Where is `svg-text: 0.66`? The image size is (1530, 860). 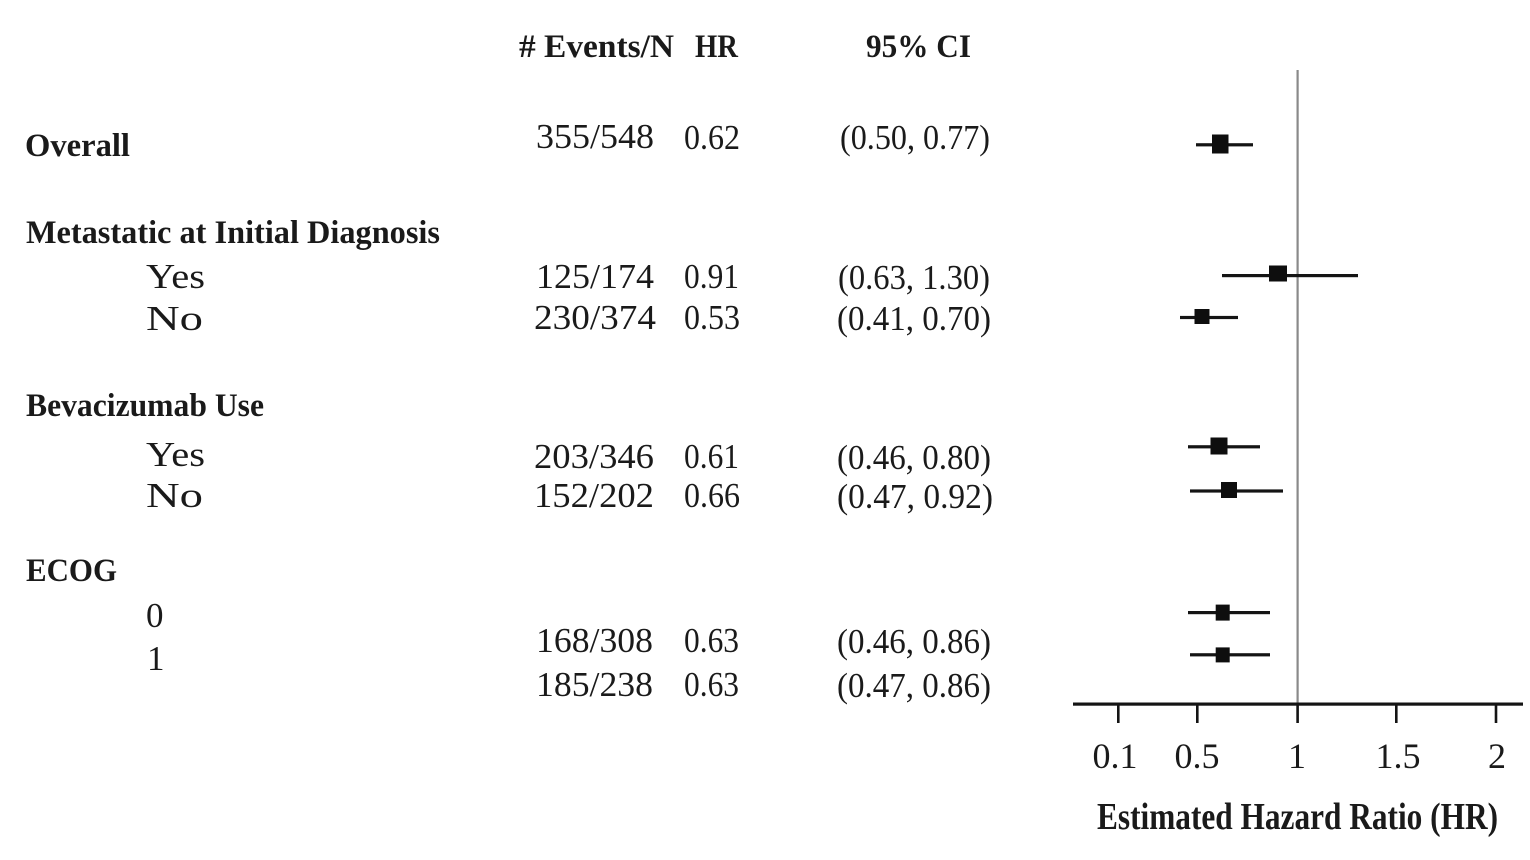 svg-text: 0.66 is located at coordinates (712, 495).